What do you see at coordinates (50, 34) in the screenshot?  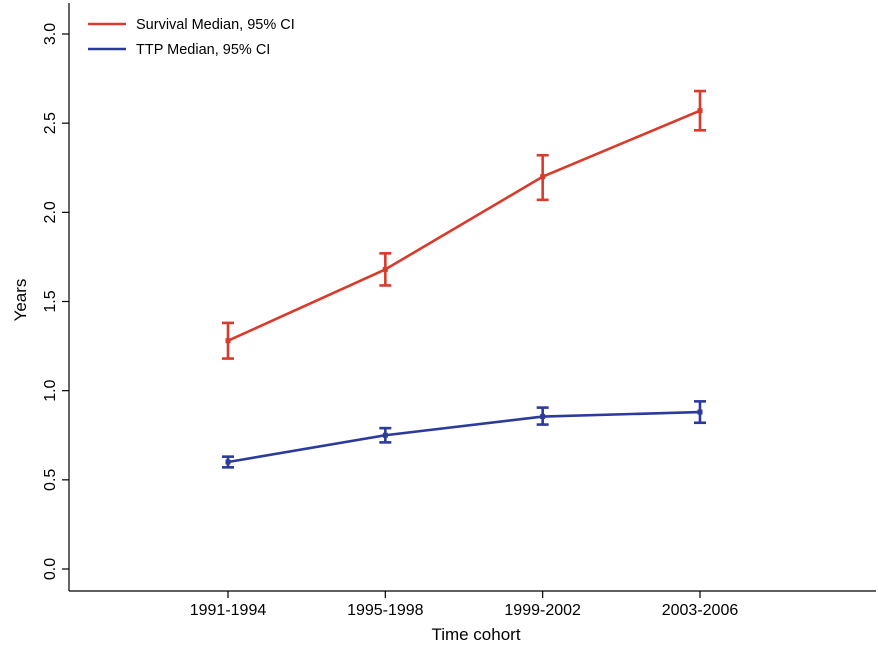 I see `y-tick-label: 3.0` at bounding box center [50, 34].